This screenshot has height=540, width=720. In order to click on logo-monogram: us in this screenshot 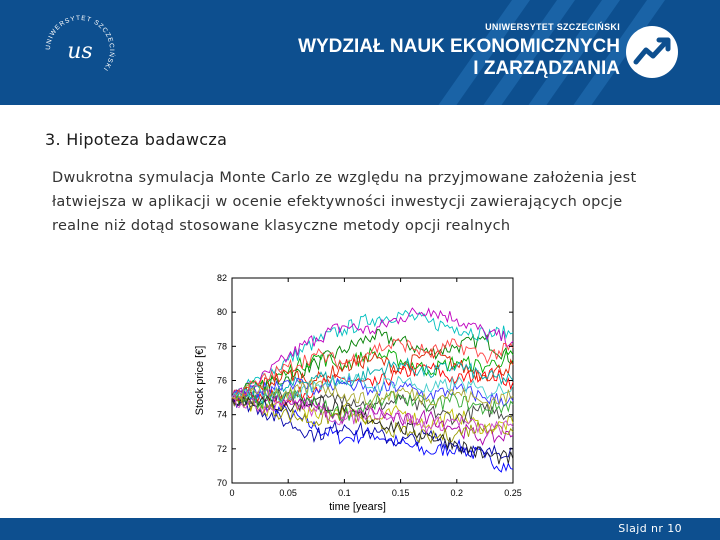, I will do `click(79, 51)`.